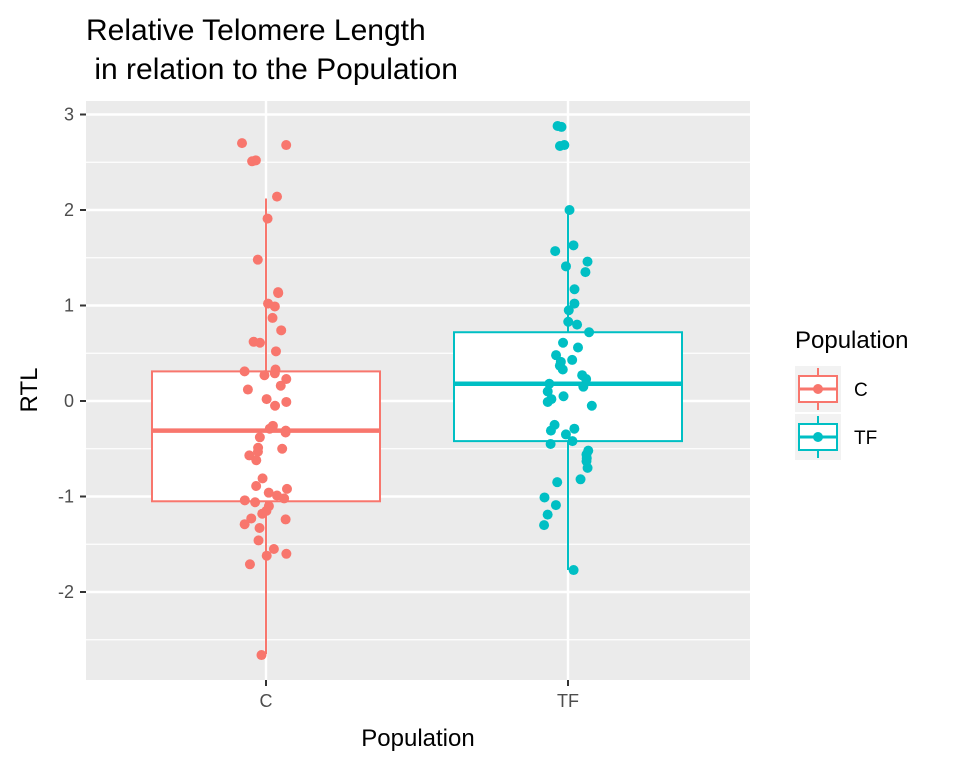 The image size is (960, 768). Describe the element at coordinates (851, 340) in the screenshot. I see `legend-title: Population` at that location.